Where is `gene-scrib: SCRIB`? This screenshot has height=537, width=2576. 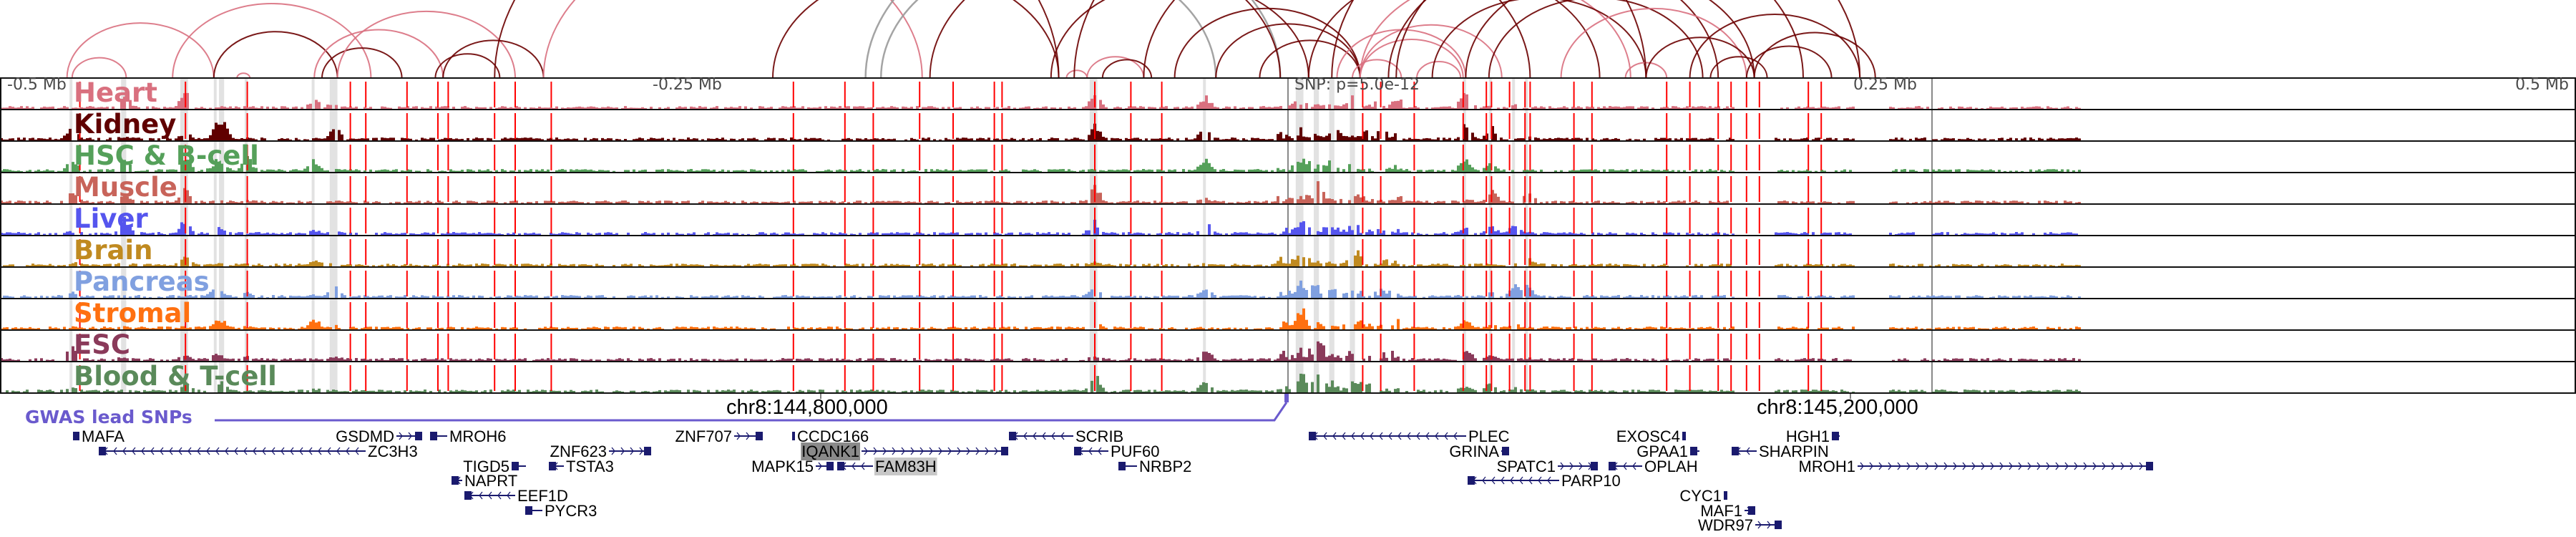 gene-scrib: SCRIB is located at coordinates (1066, 436).